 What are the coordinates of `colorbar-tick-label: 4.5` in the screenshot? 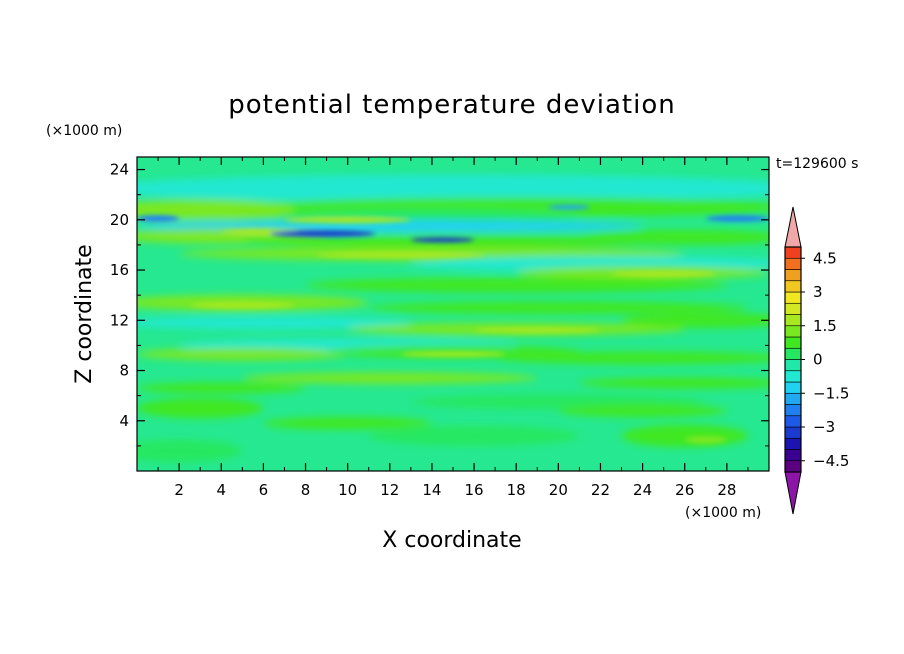 It's located at (825, 258).